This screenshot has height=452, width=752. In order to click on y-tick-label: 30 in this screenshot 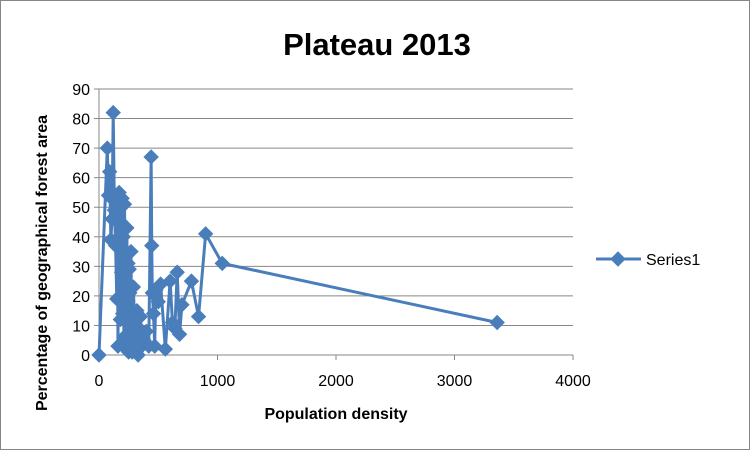, I will do `click(81, 267)`.